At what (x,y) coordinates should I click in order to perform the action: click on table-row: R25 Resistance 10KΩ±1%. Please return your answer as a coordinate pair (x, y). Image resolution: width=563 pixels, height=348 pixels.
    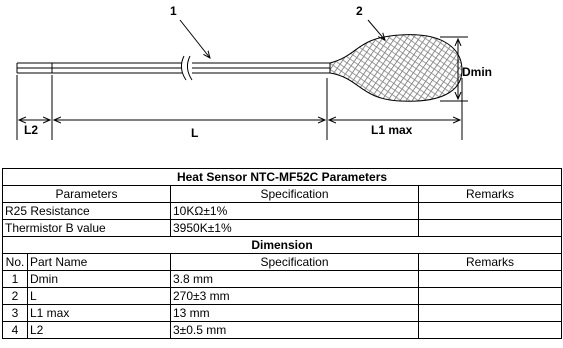
    Looking at the image, I should click on (282, 211).